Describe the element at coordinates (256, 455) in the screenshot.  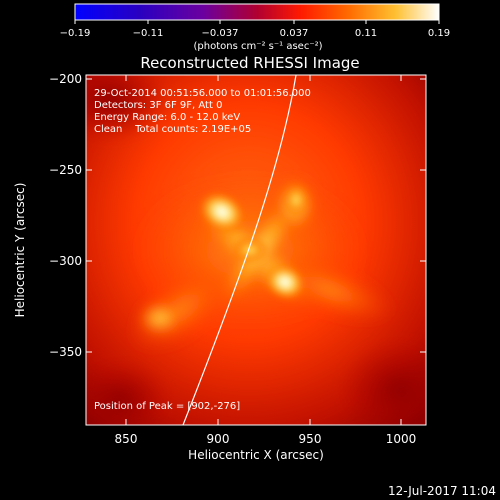
I see `x-axis-label: Heliocentric X (arcsec)` at that location.